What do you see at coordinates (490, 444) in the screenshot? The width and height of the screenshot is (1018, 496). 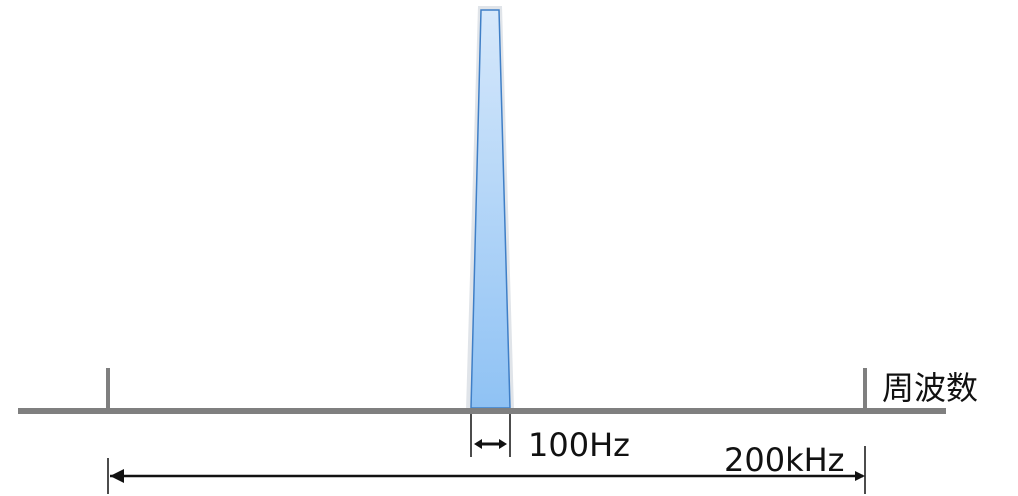 I see `bandwidth-arrow` at bounding box center [490, 444].